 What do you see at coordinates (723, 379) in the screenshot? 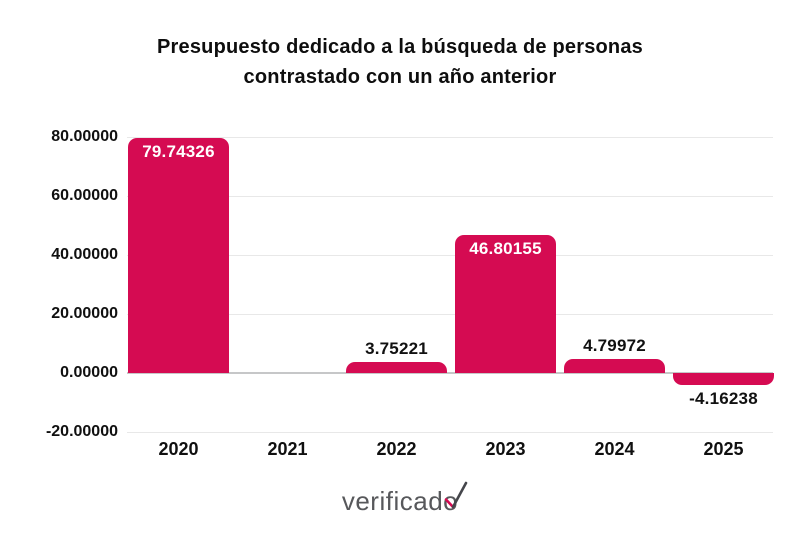
I see `bar-2025` at bounding box center [723, 379].